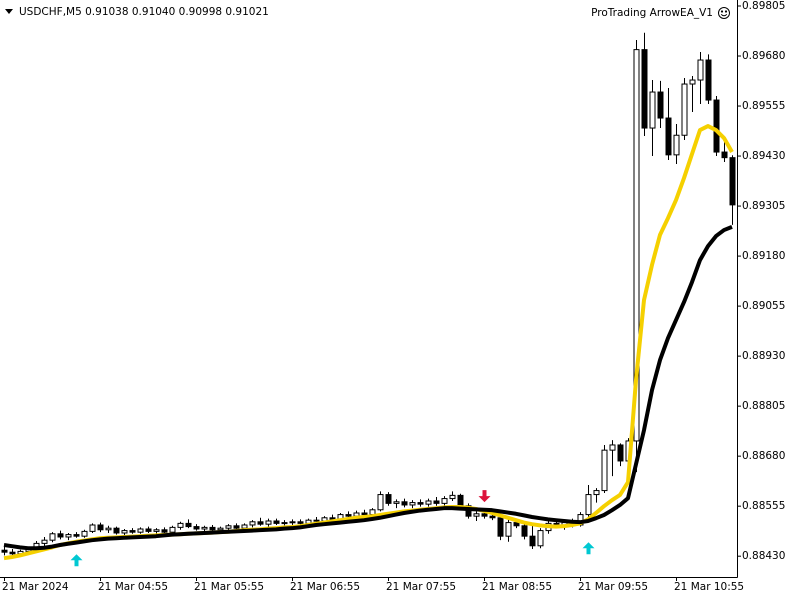 This screenshot has height=600, width=800. What do you see at coordinates (9, 11) in the screenshot?
I see `menu-icon` at bounding box center [9, 11].